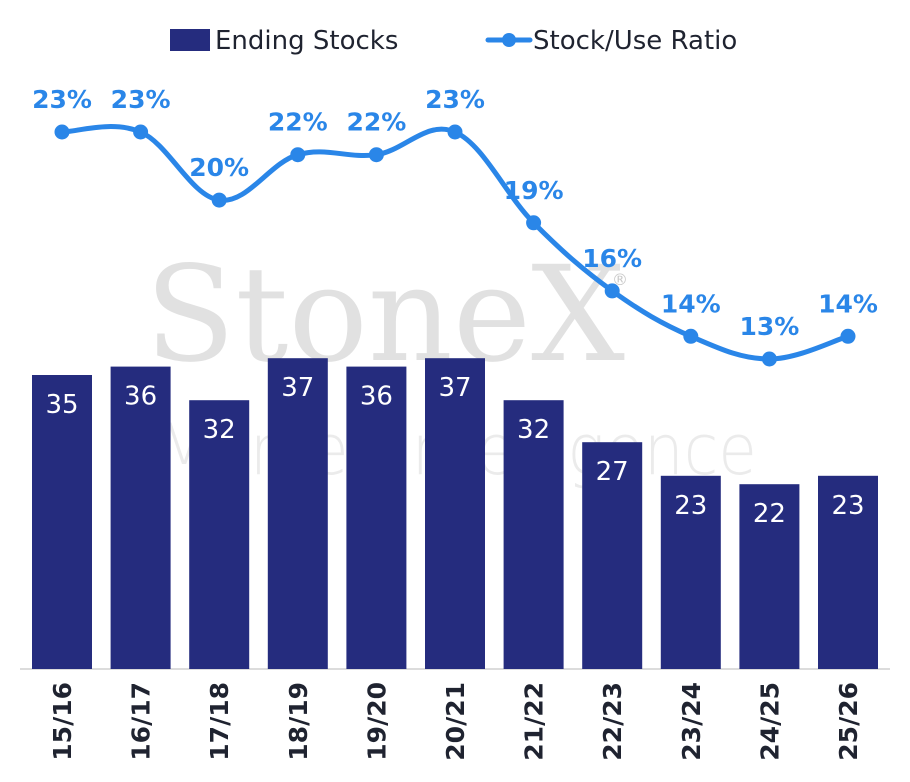 Image resolution: width=910 pixels, height=782 pixels. Describe the element at coordinates (376, 721) in the screenshot. I see `x-tick-label: 19/20` at that location.